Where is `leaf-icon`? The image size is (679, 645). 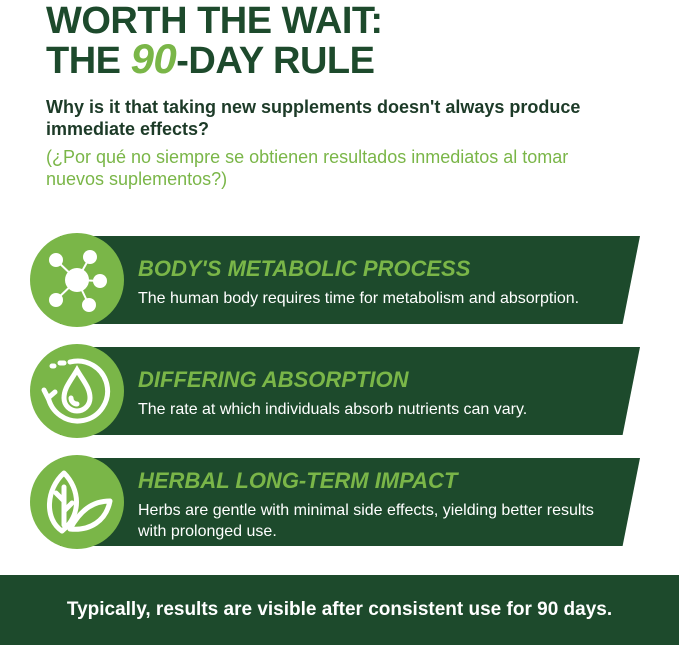 leaf-icon is located at coordinates (77, 502).